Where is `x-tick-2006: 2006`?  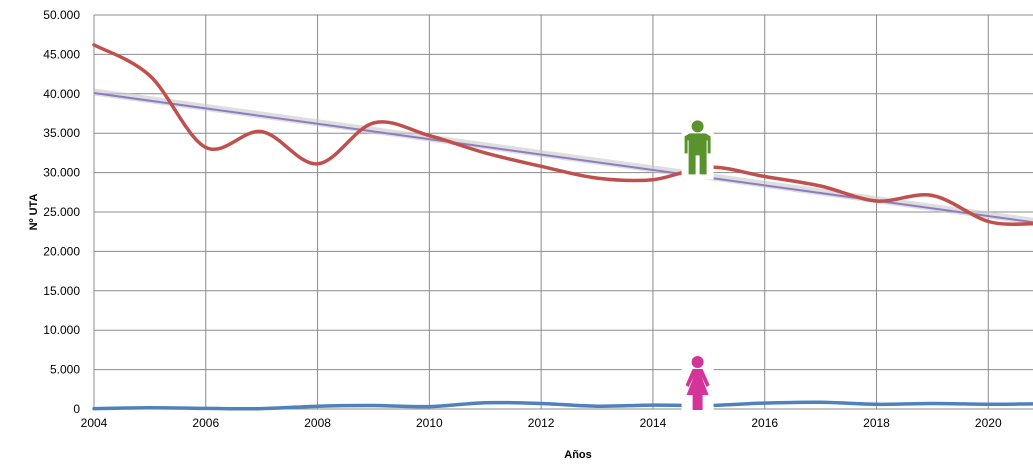
x-tick-2006: 2006 is located at coordinates (205, 423).